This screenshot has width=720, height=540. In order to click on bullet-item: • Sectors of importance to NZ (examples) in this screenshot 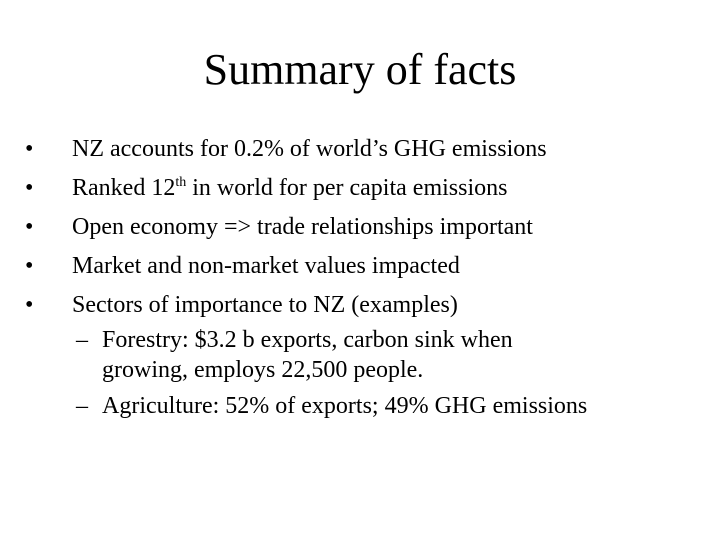, I will do `click(360, 305)`.